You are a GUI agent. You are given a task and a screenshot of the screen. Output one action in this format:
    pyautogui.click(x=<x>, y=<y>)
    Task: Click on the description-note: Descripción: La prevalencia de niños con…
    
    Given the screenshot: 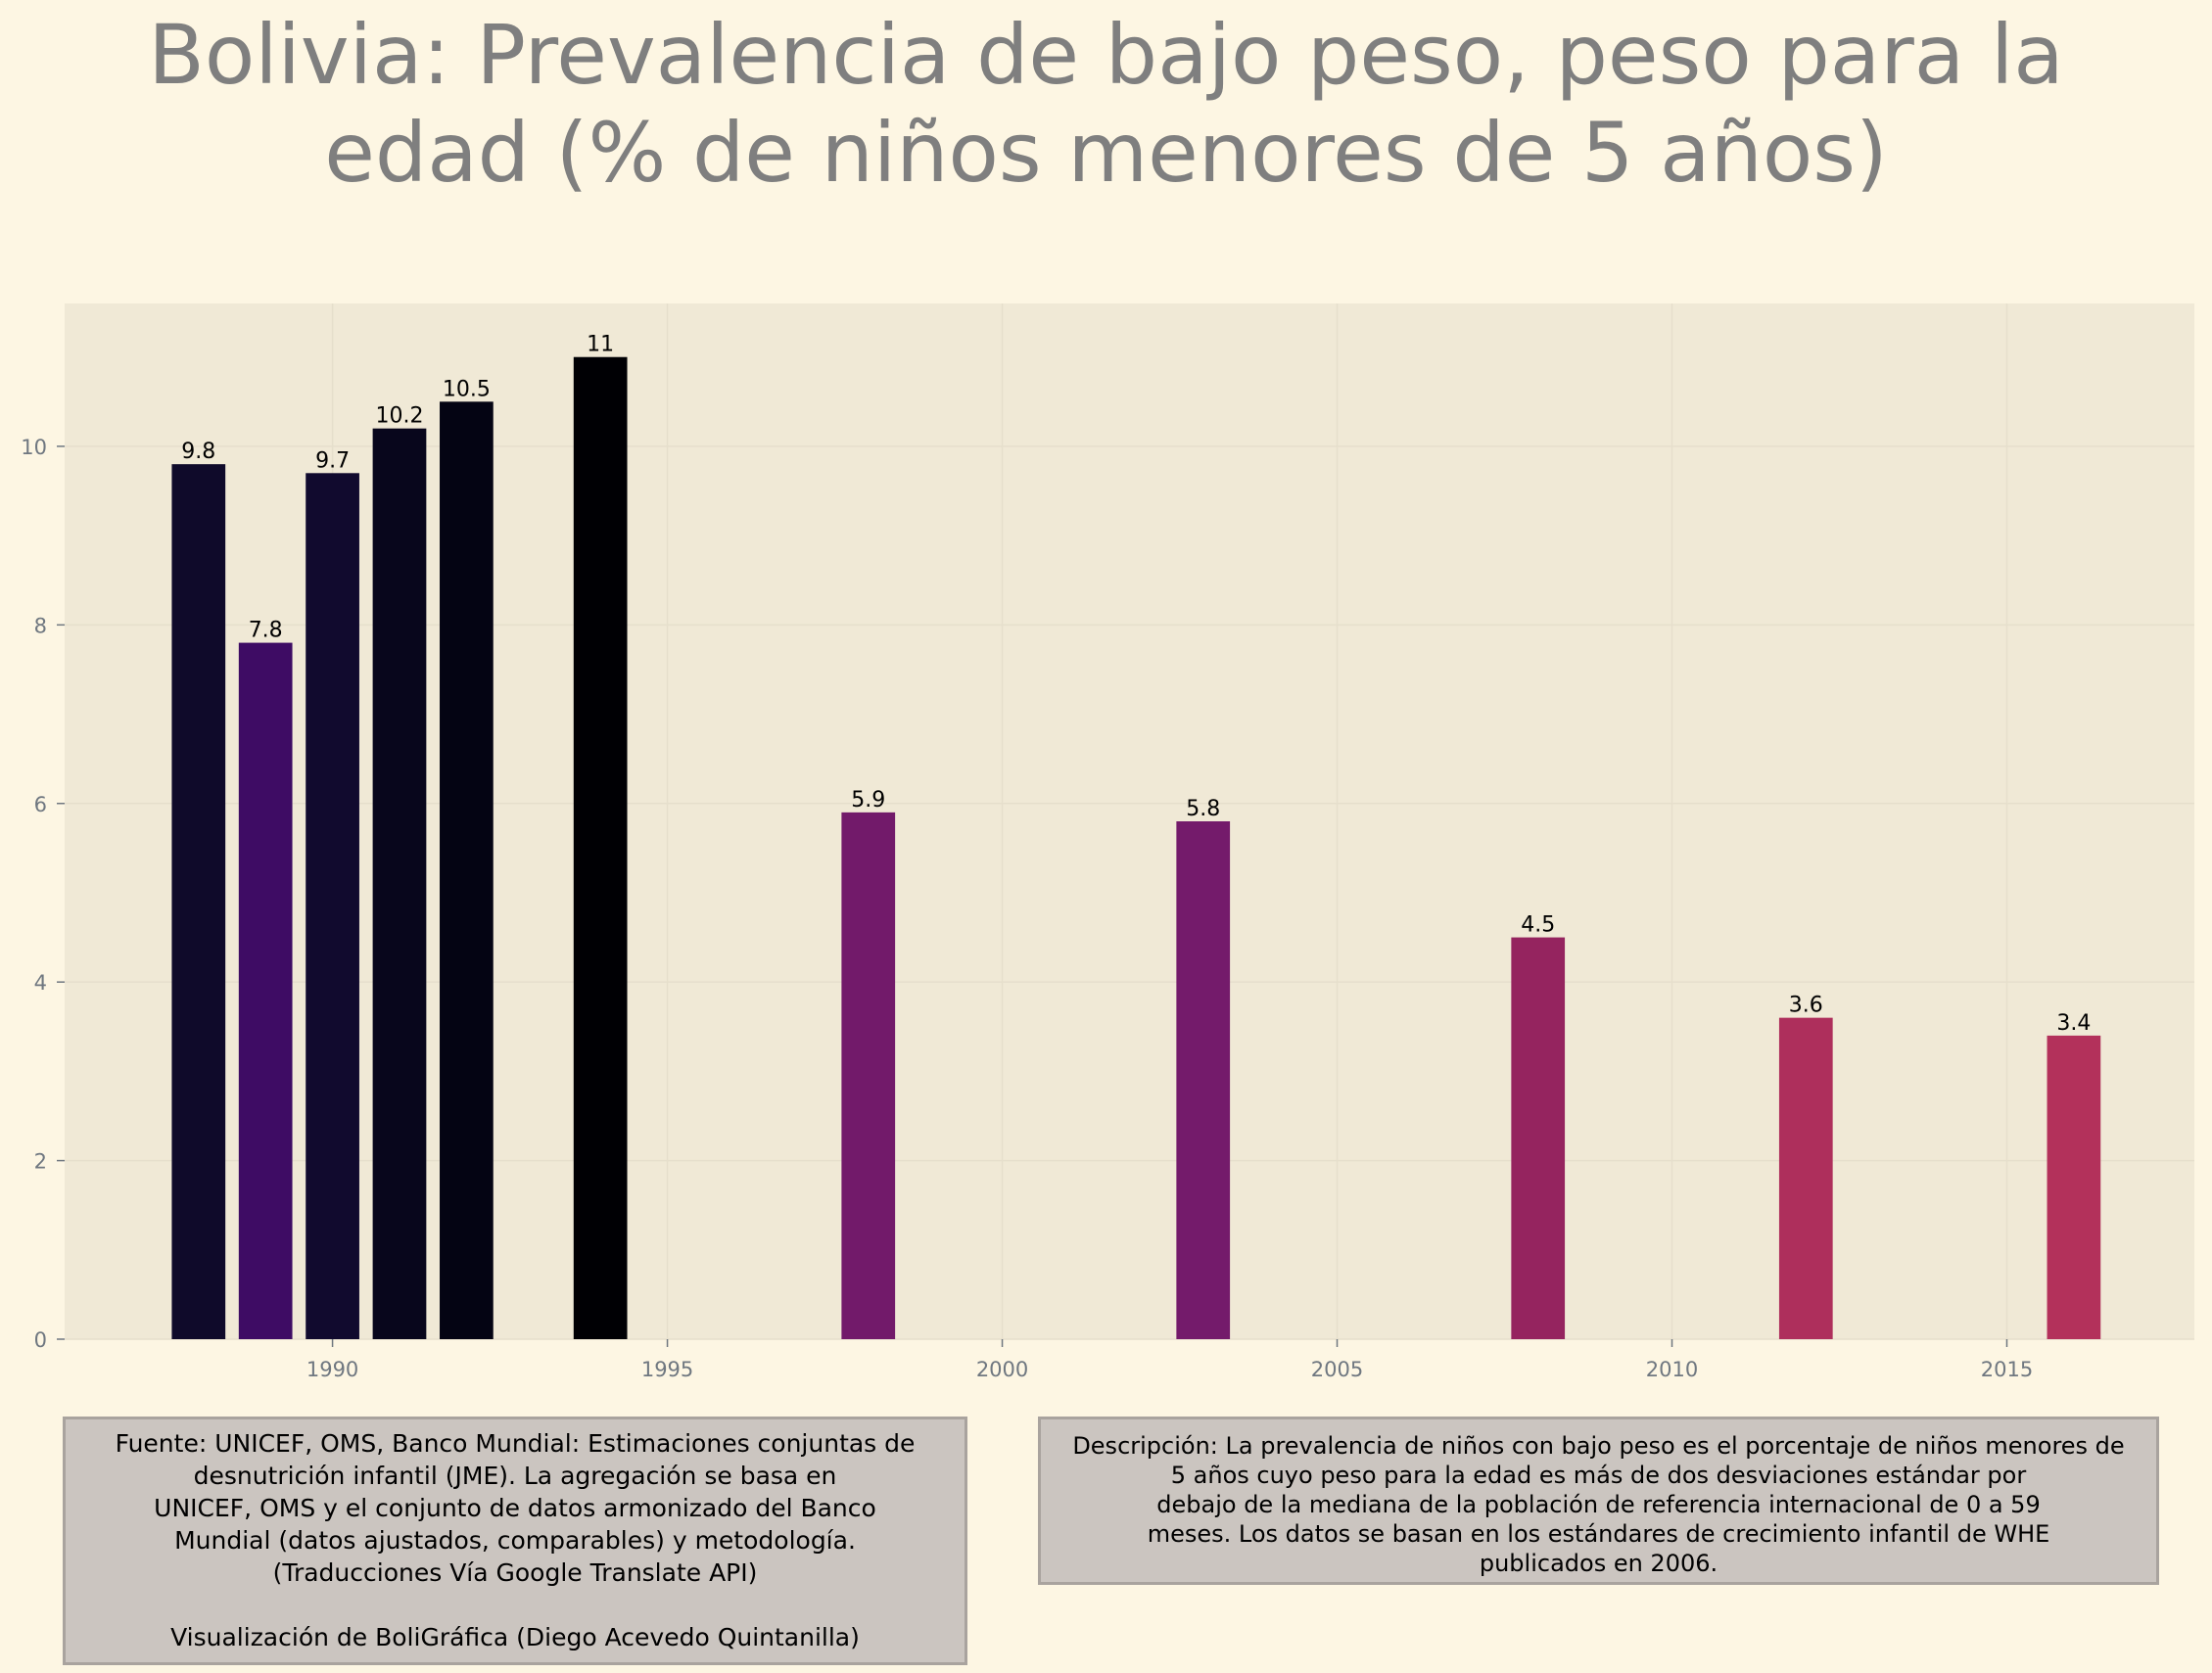 What is the action you would take?
    pyautogui.click(x=1598, y=1501)
    